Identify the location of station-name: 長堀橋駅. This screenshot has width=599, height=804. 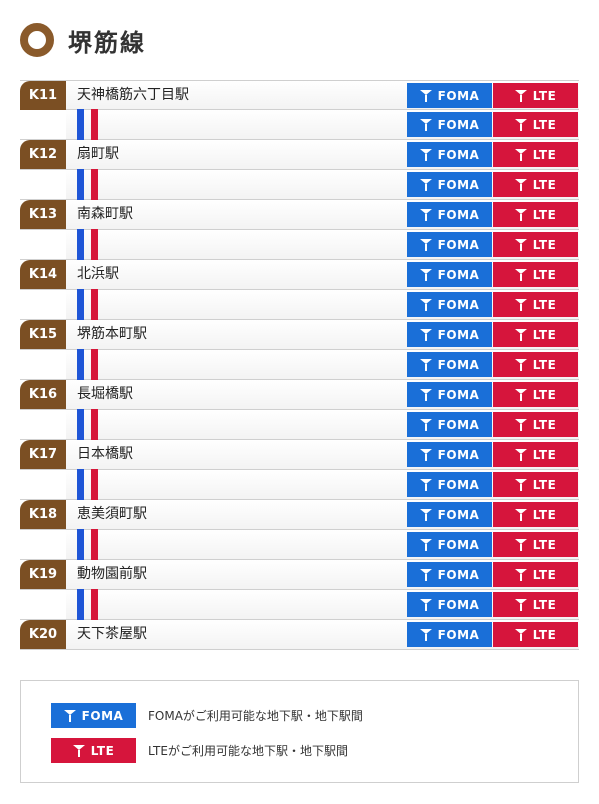
(105, 394).